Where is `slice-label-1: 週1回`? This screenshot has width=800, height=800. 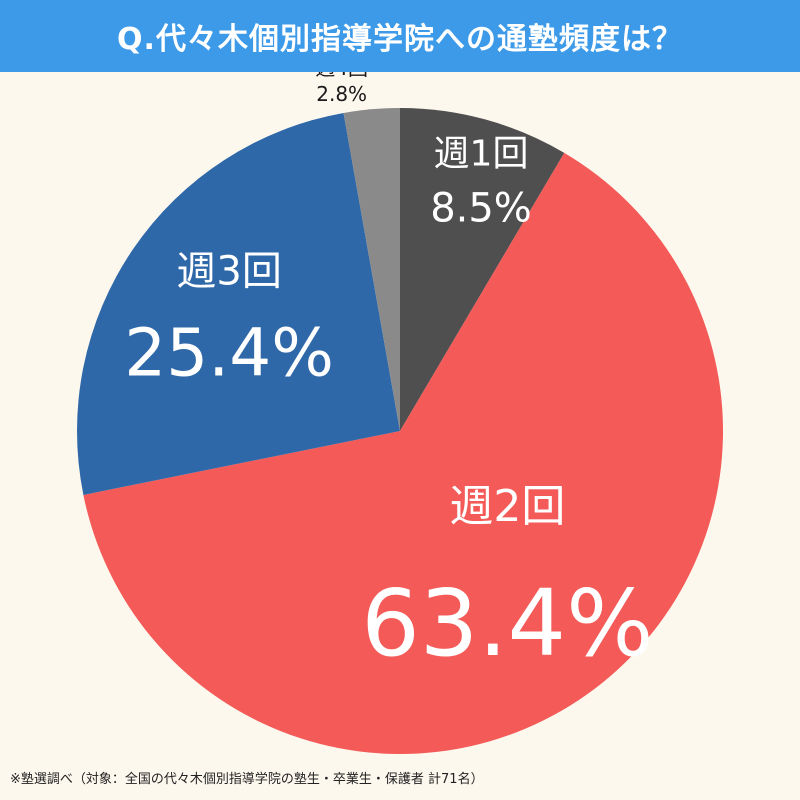
slice-label-1: 週1回 is located at coordinates (481, 153).